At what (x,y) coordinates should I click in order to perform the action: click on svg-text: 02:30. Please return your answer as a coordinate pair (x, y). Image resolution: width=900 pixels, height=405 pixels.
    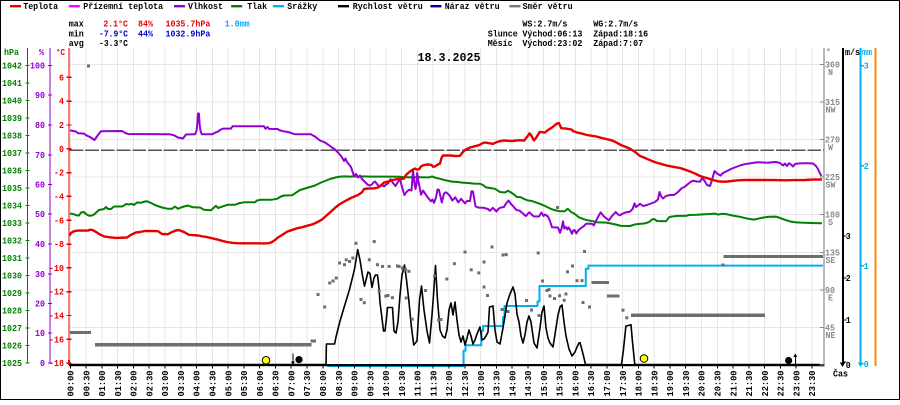
    Looking at the image, I should click on (150, 384).